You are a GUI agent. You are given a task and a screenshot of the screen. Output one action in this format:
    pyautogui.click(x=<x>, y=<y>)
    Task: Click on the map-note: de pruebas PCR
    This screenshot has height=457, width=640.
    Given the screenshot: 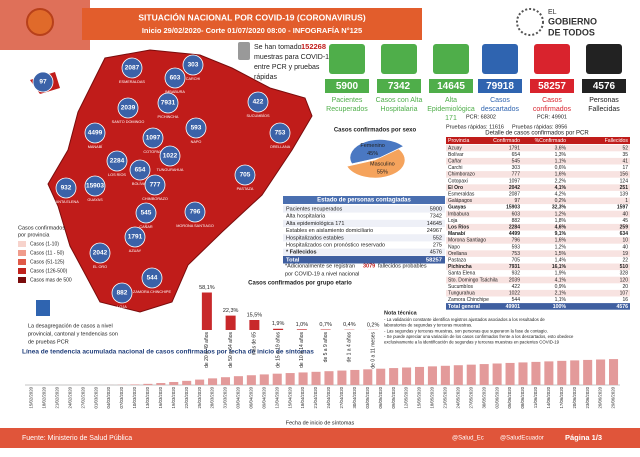 What is the action you would take?
    pyautogui.click(x=48, y=342)
    